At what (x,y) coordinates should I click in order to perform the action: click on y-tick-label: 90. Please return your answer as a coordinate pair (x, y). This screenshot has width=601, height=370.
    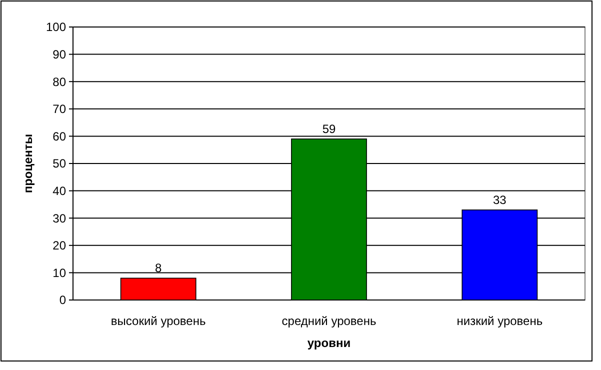
    Looking at the image, I should click on (59, 55).